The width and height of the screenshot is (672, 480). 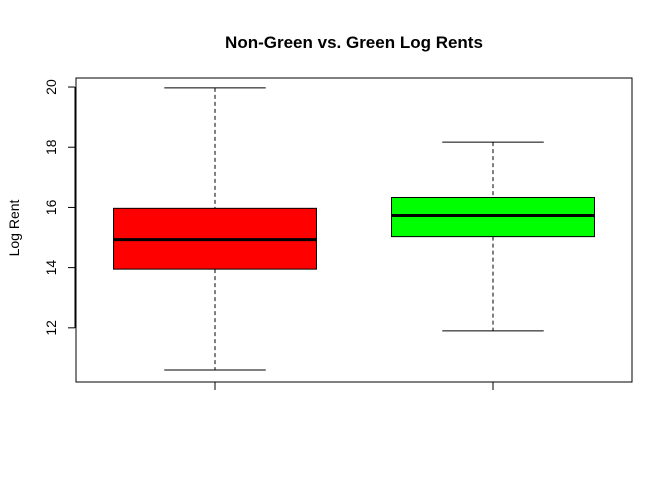 What do you see at coordinates (51, 87) in the screenshot?
I see `y-tick-label: 20` at bounding box center [51, 87].